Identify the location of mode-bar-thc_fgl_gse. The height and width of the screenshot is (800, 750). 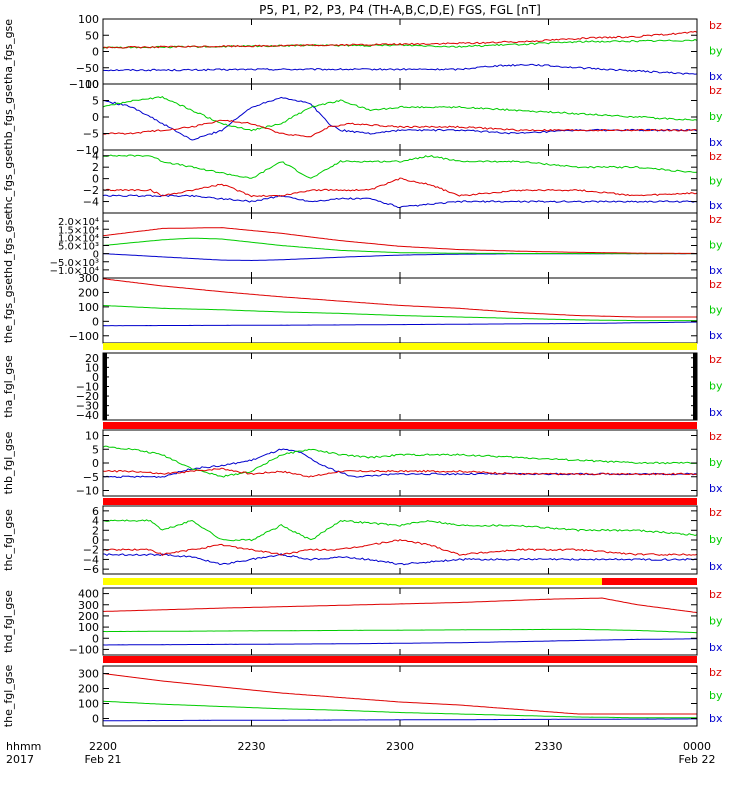
(649, 581).